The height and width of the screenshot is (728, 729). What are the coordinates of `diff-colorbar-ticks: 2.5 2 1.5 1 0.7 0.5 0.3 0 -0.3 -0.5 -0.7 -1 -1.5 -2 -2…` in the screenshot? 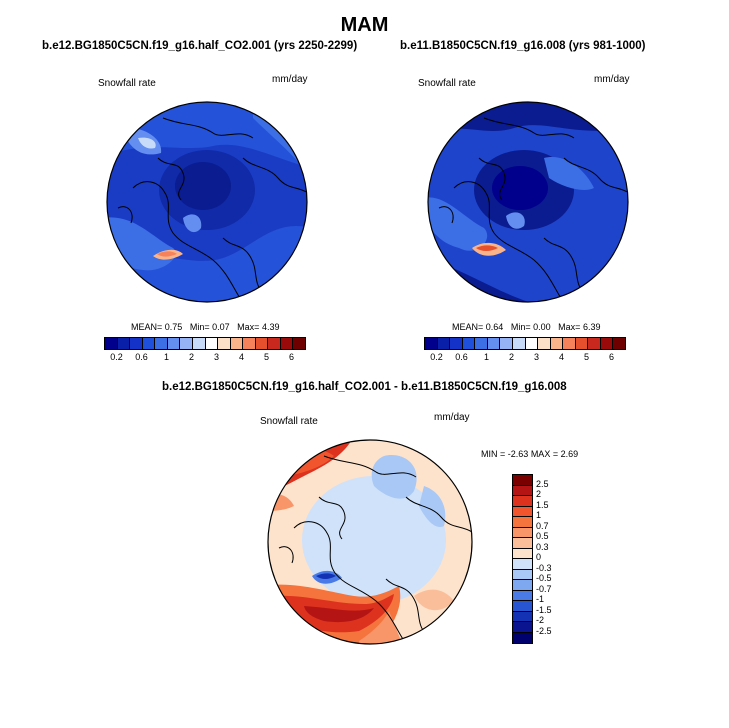 It's located at (556, 559).